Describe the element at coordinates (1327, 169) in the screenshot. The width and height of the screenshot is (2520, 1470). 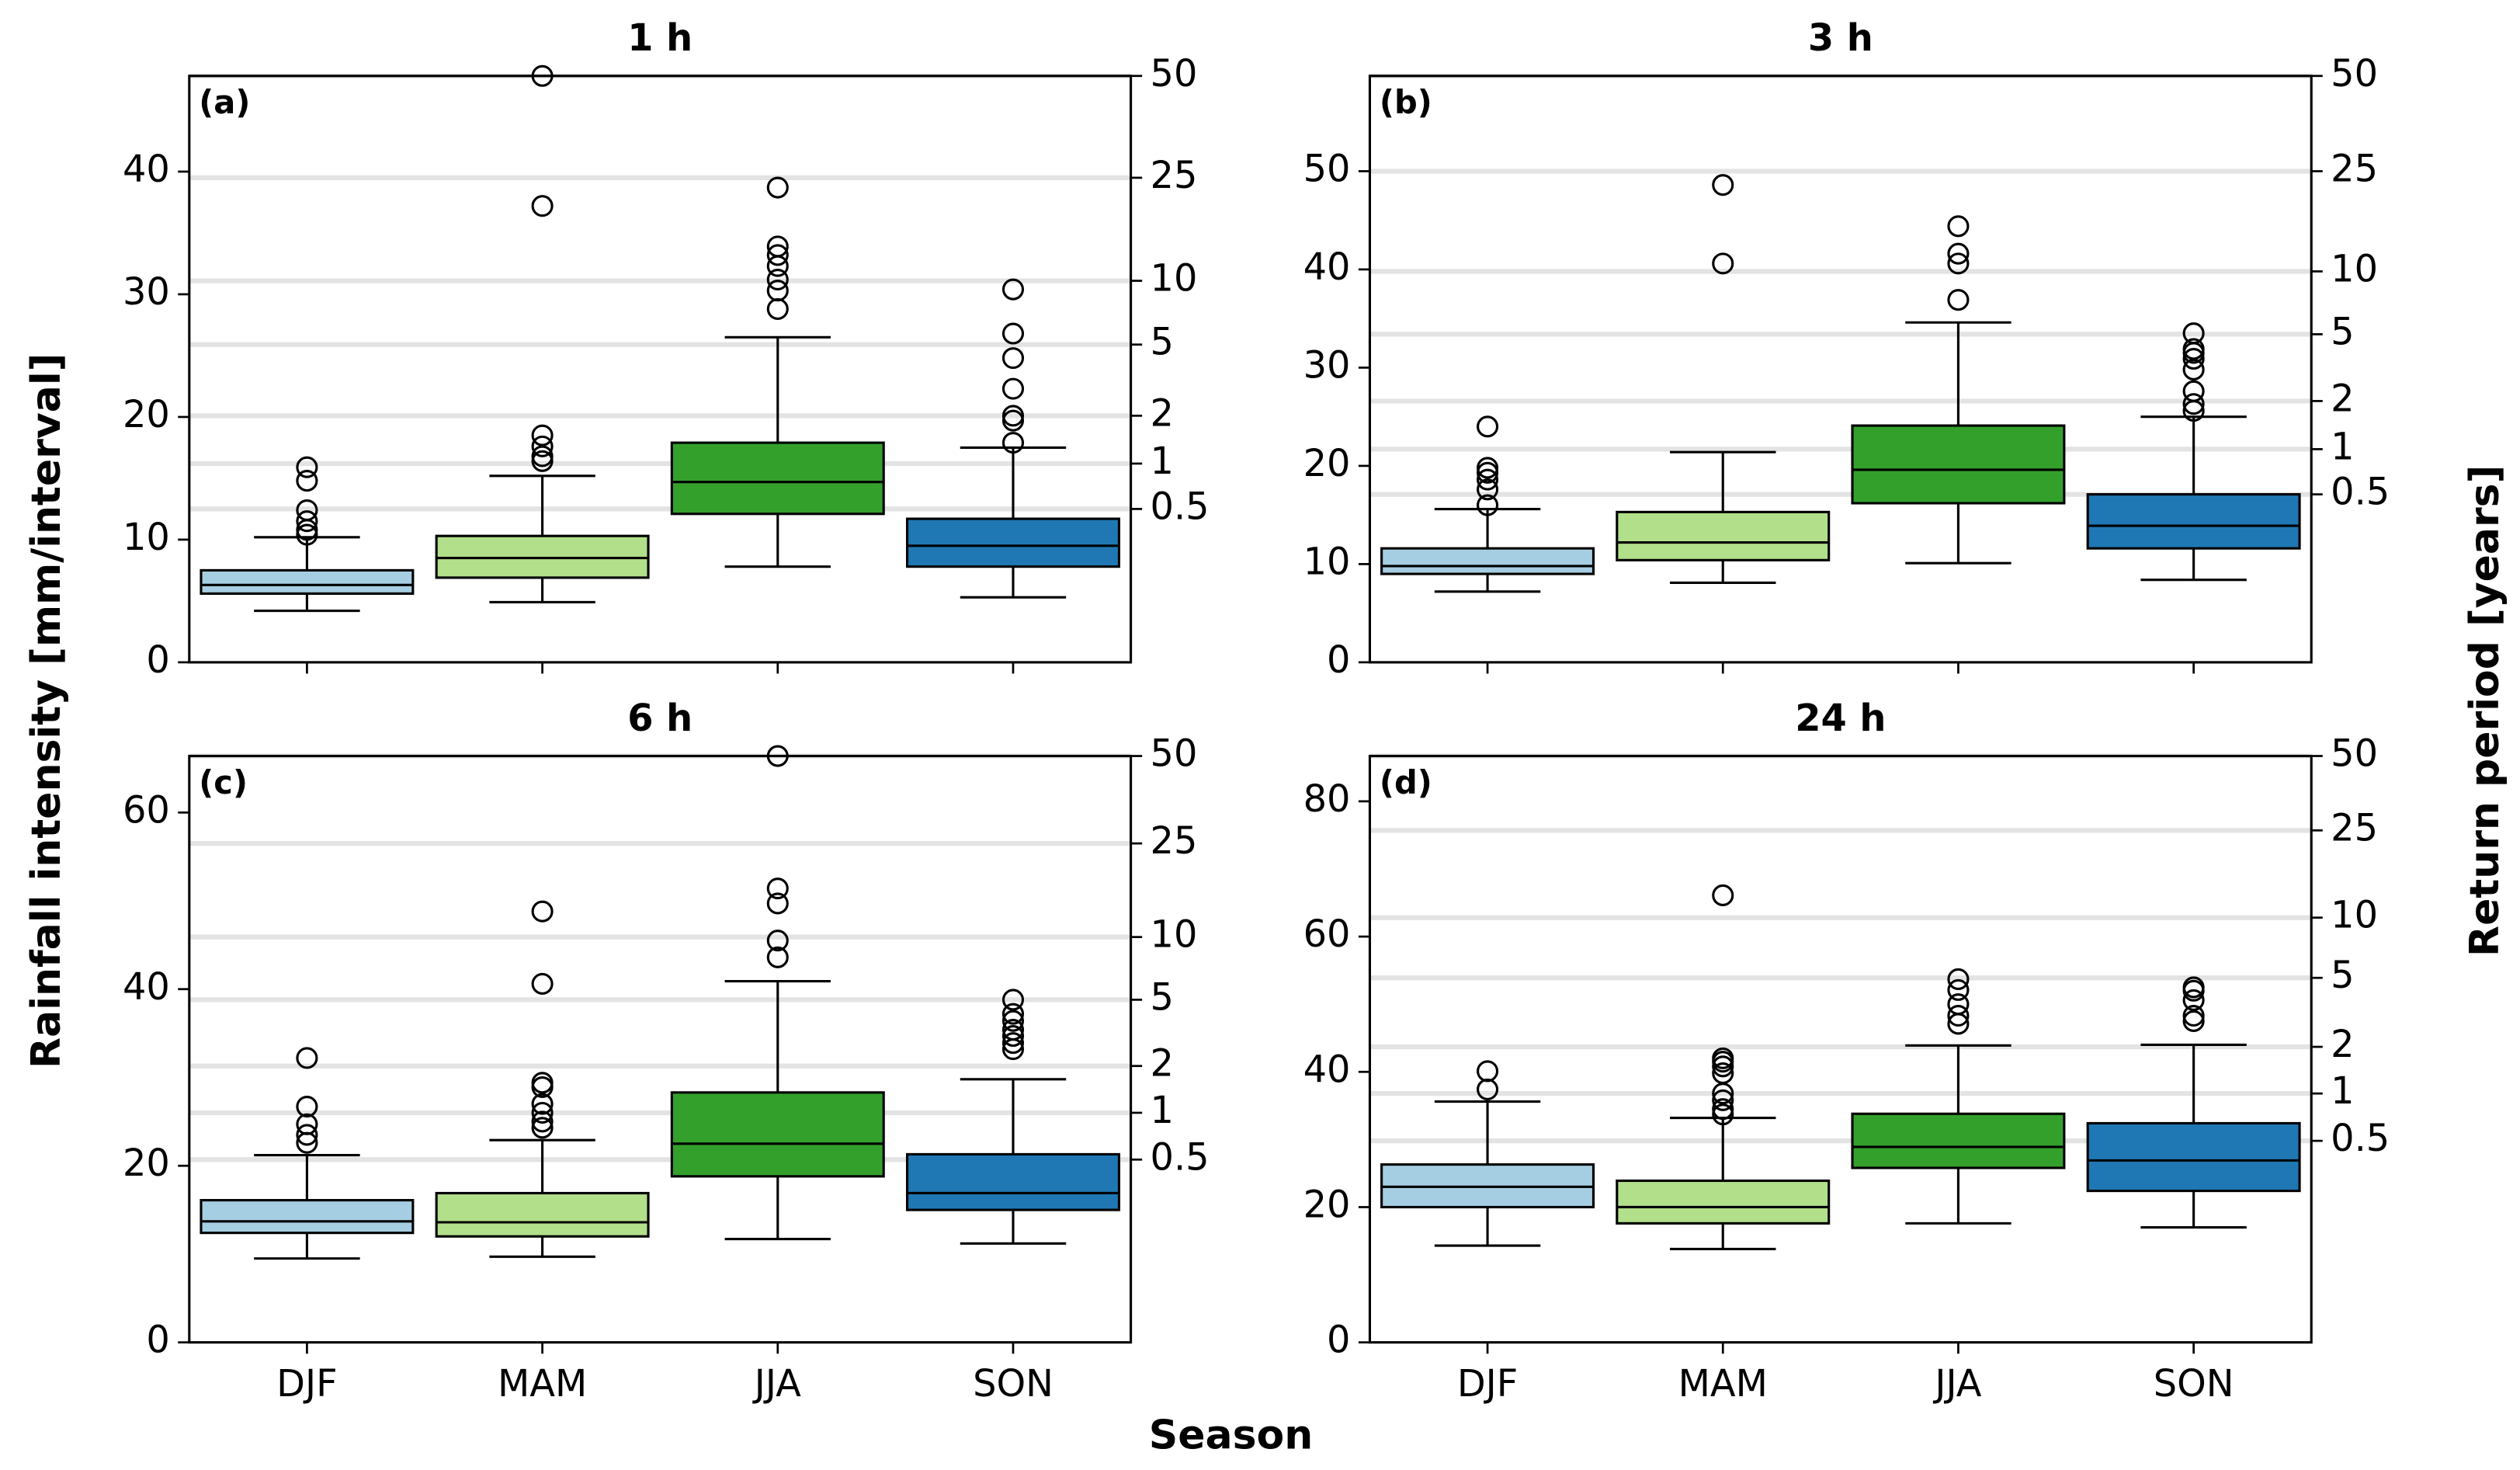
I see `y-tick-label: 50` at that location.